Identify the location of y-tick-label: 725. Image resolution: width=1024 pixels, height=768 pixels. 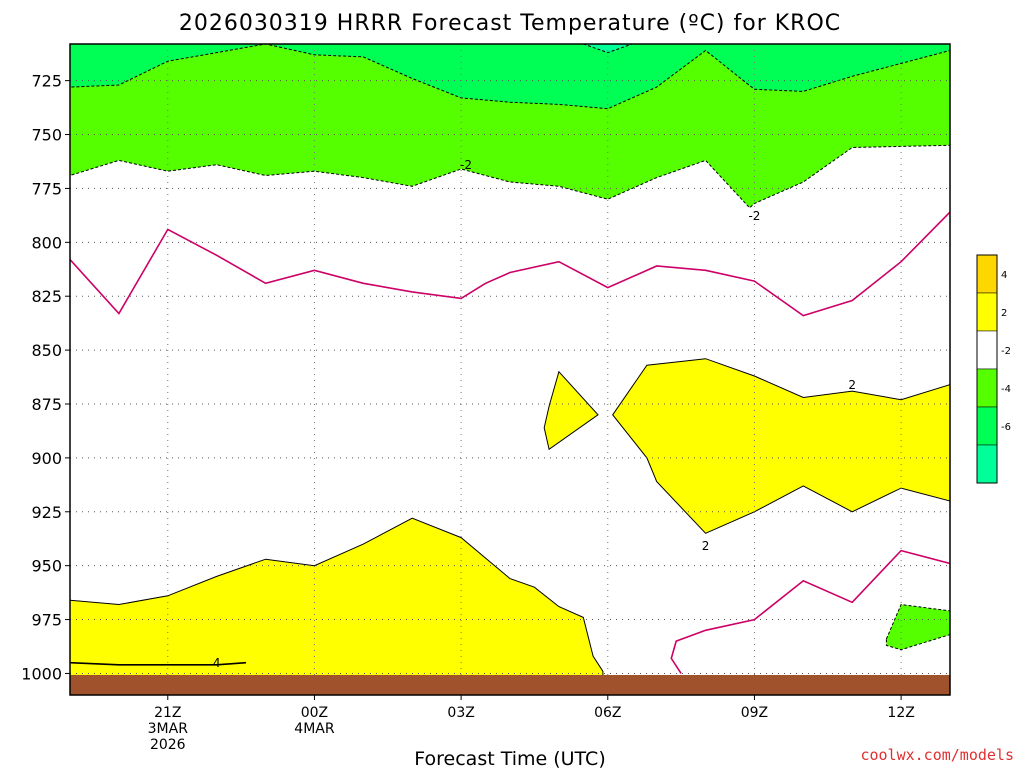
(46, 81).